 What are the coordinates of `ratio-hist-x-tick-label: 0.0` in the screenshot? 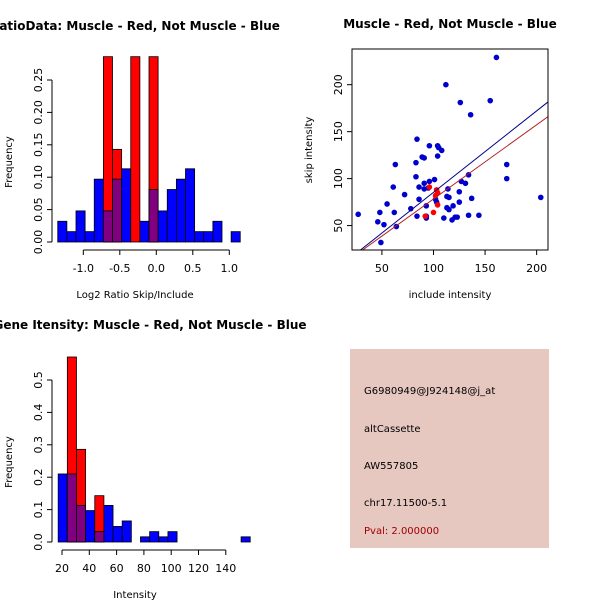 It's located at (157, 268).